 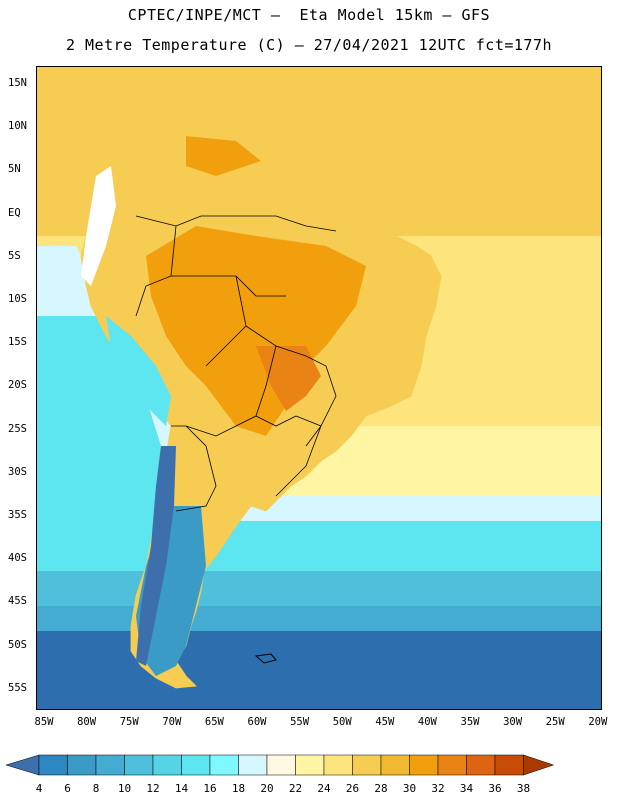 I want to click on colorbar-arrow-low, so click(x=23, y=765).